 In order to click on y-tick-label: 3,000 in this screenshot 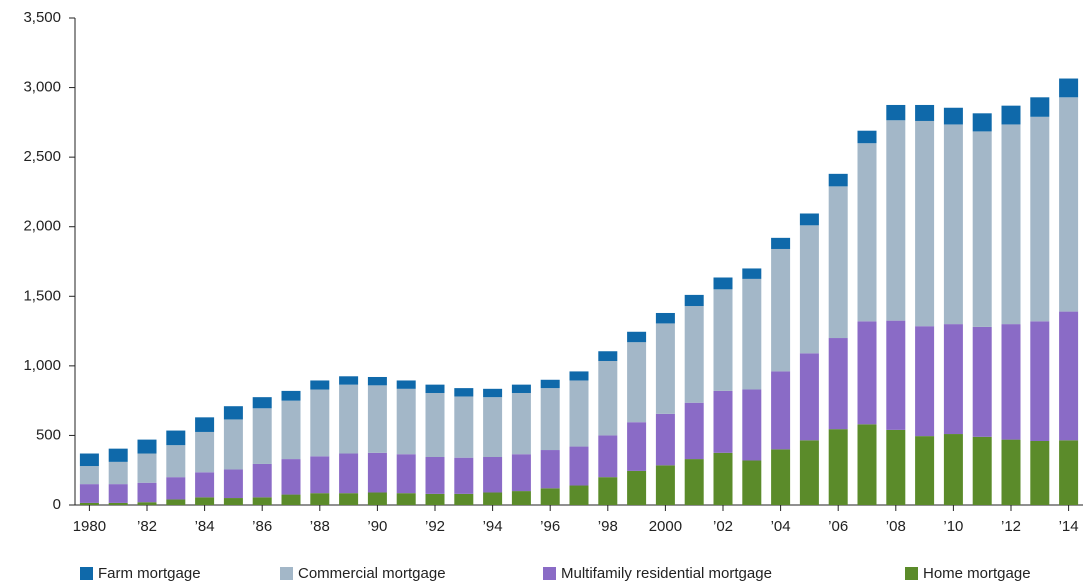, I will do `click(42, 87)`.